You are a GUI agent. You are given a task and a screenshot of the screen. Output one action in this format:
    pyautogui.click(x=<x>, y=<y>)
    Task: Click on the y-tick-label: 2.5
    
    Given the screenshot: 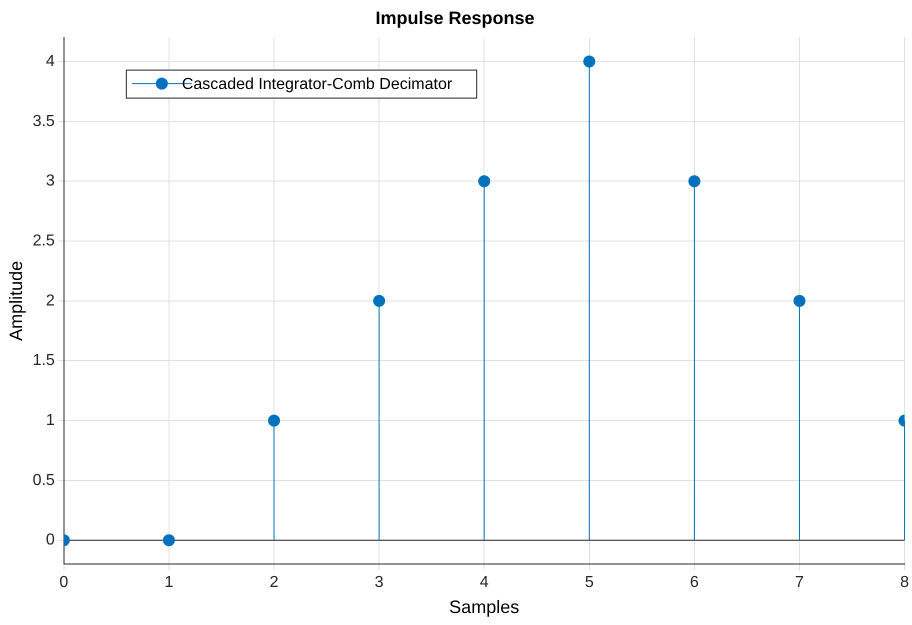 What is the action you would take?
    pyautogui.click(x=43, y=241)
    